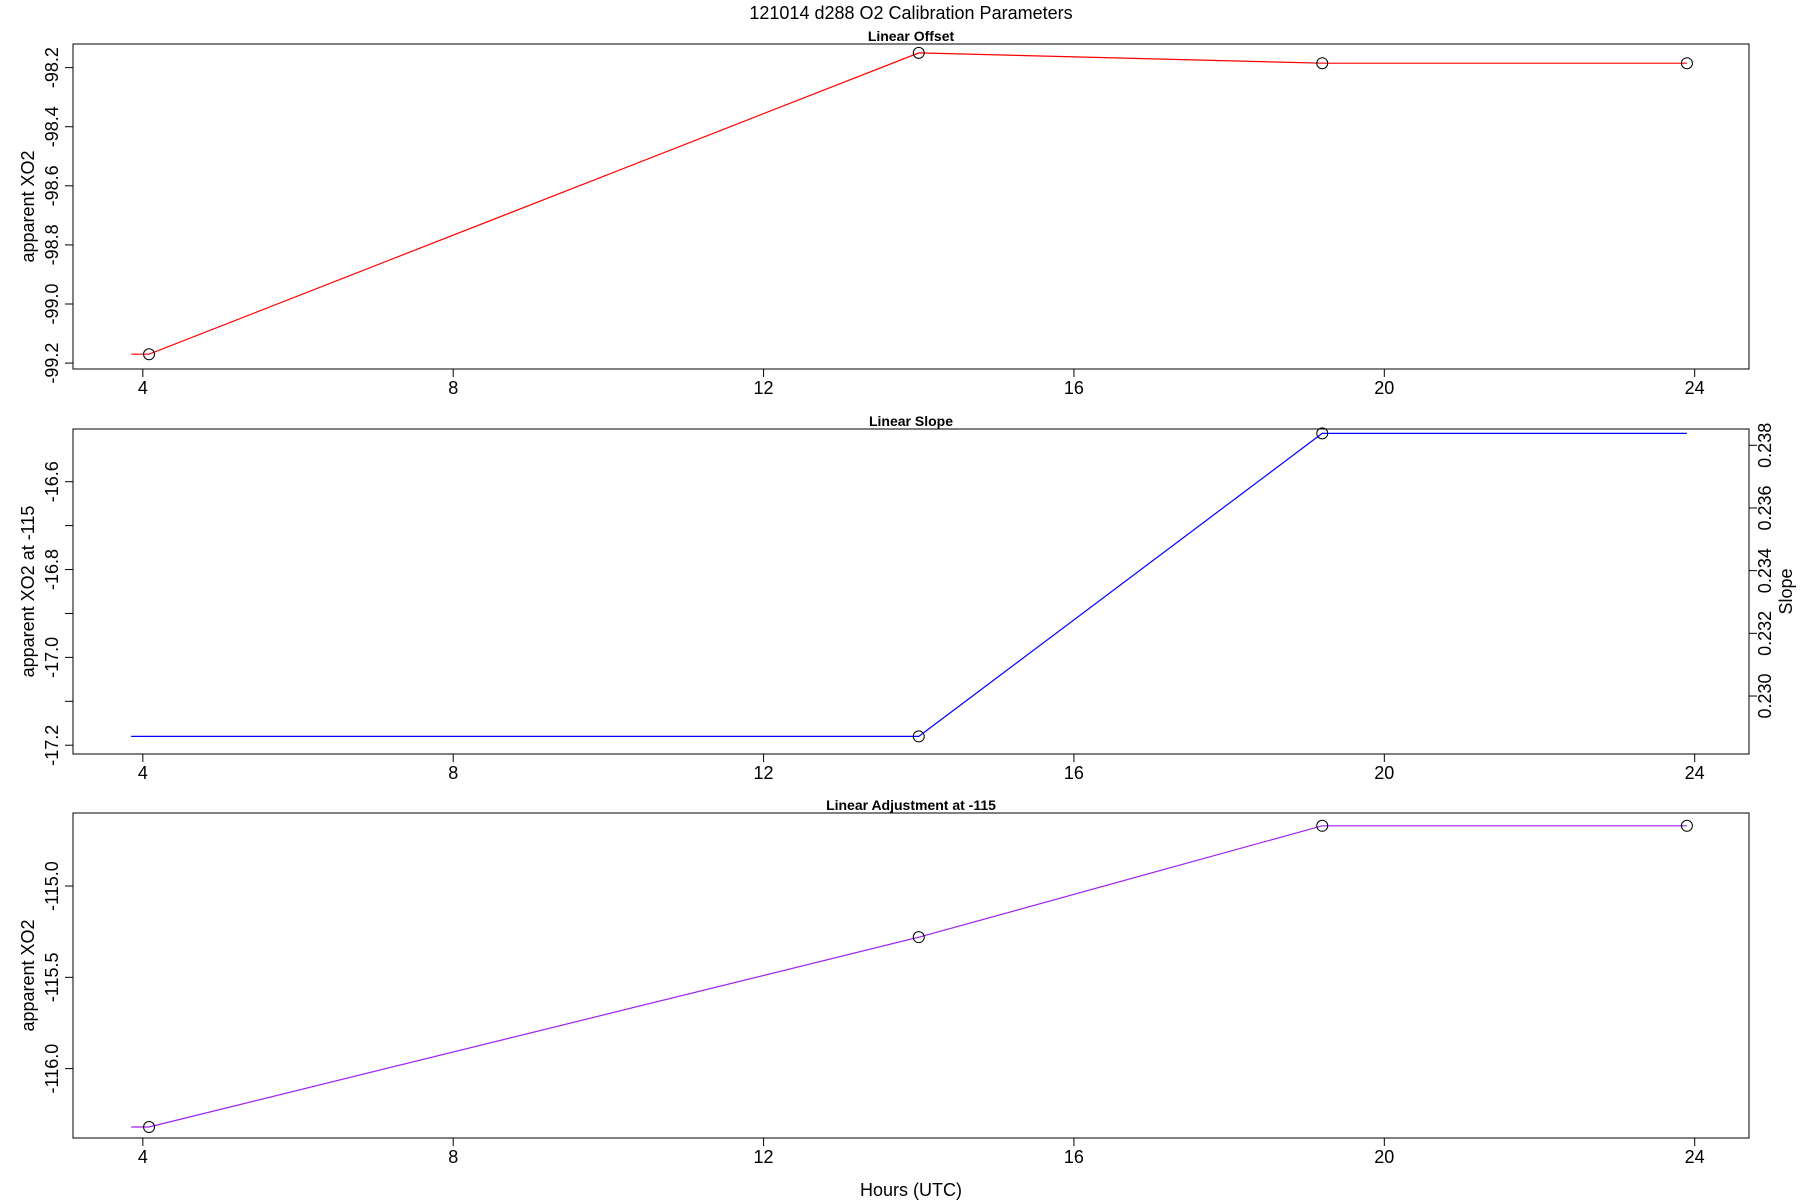 The image size is (1800, 1200). I want to click on y-tick-label: -16.8, so click(52, 569).